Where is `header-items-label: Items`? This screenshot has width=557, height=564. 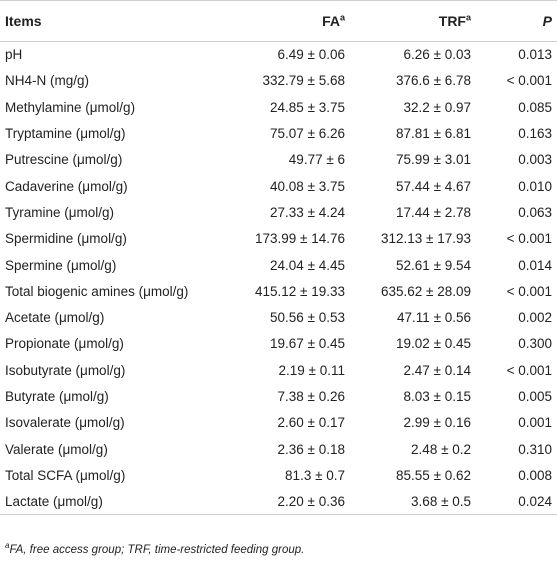 header-items-label: Items is located at coordinates (23, 21).